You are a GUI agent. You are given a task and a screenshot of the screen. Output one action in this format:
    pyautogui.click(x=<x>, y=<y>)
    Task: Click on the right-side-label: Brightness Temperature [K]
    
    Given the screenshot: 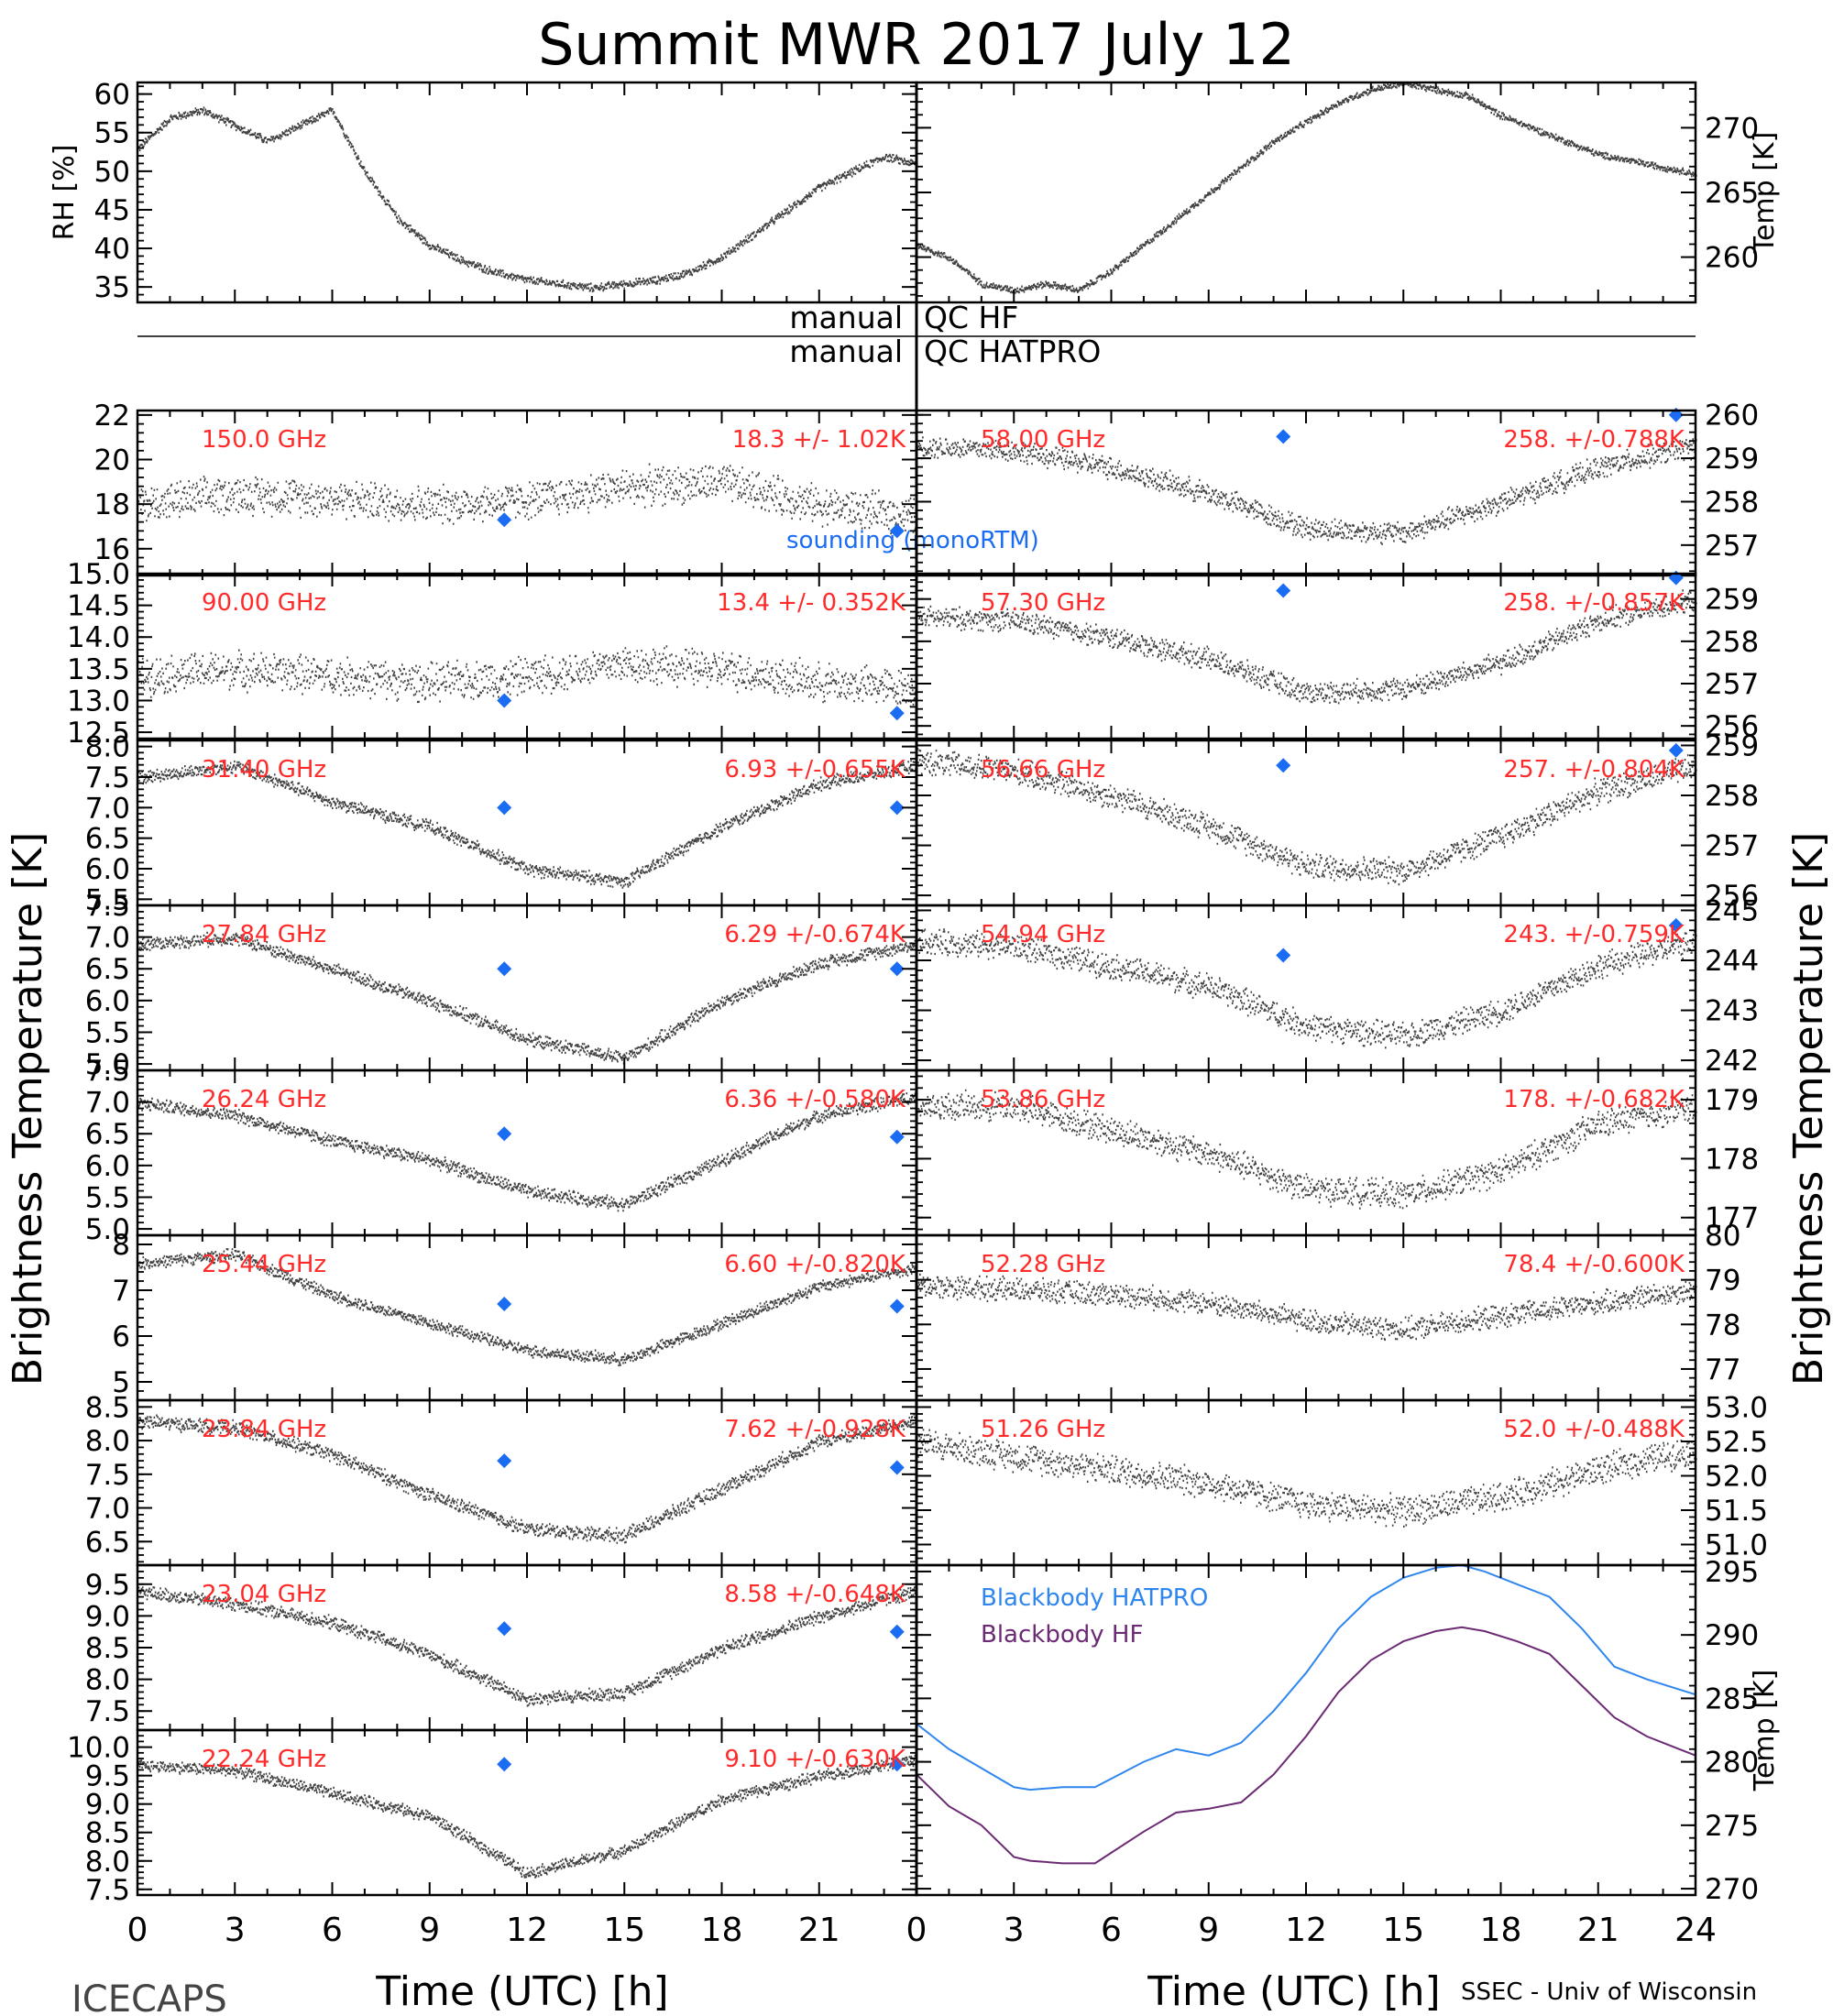 What is the action you would take?
    pyautogui.click(x=1808, y=1109)
    